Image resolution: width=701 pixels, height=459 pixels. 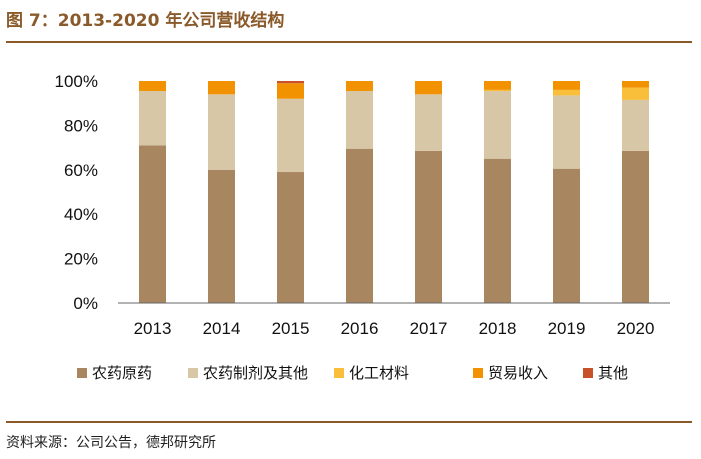 What do you see at coordinates (153, 328) in the screenshot?
I see `x-tick-label: 2013` at bounding box center [153, 328].